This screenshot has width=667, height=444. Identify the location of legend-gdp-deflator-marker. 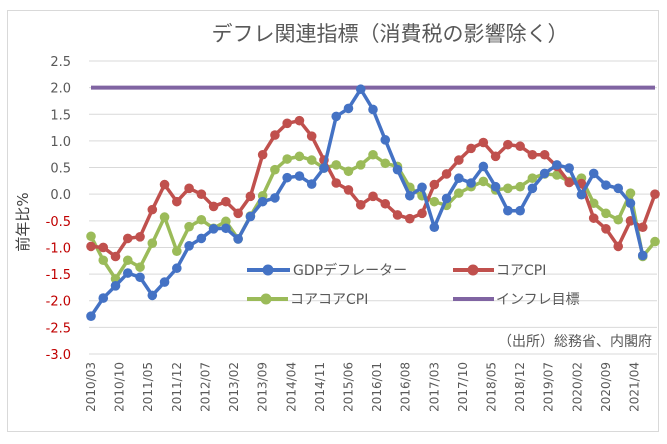
(268, 270).